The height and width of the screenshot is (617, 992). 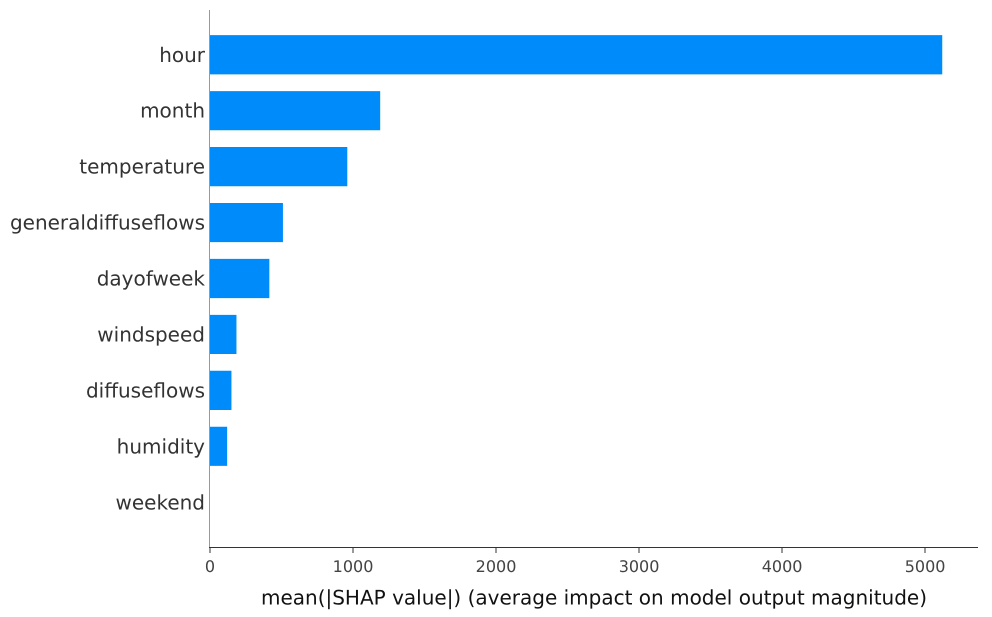 What do you see at coordinates (151, 278) in the screenshot?
I see `y-tick-label: dayofweek` at bounding box center [151, 278].